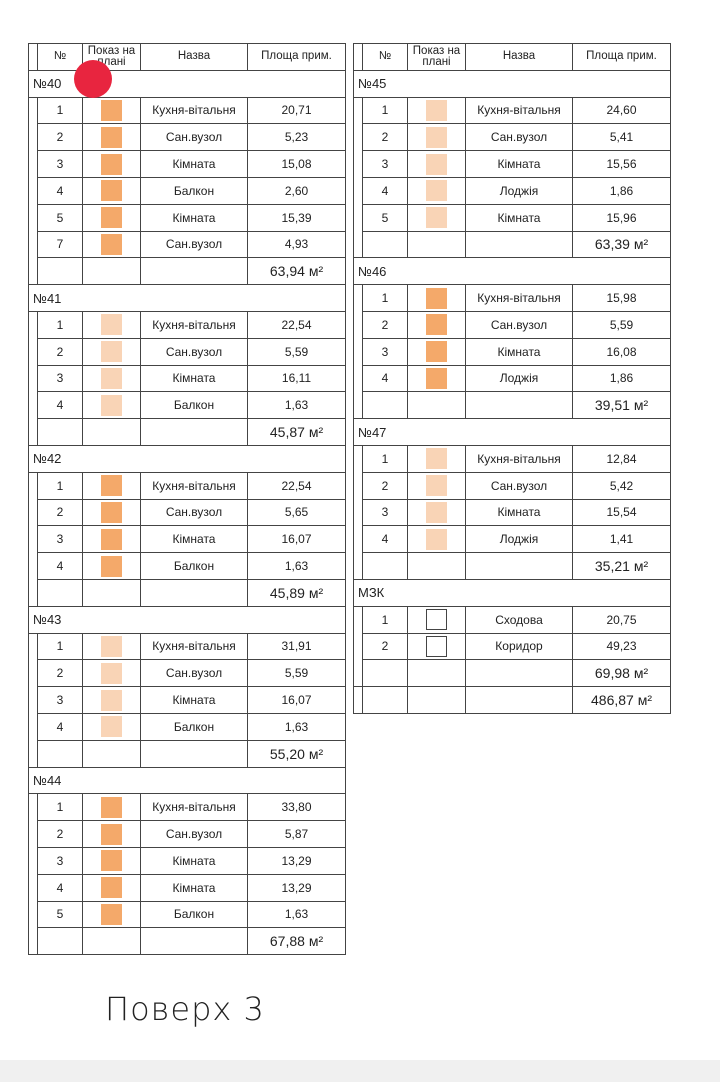  What do you see at coordinates (622, 540) in the screenshot?
I see `room-area: 1,41` at bounding box center [622, 540].